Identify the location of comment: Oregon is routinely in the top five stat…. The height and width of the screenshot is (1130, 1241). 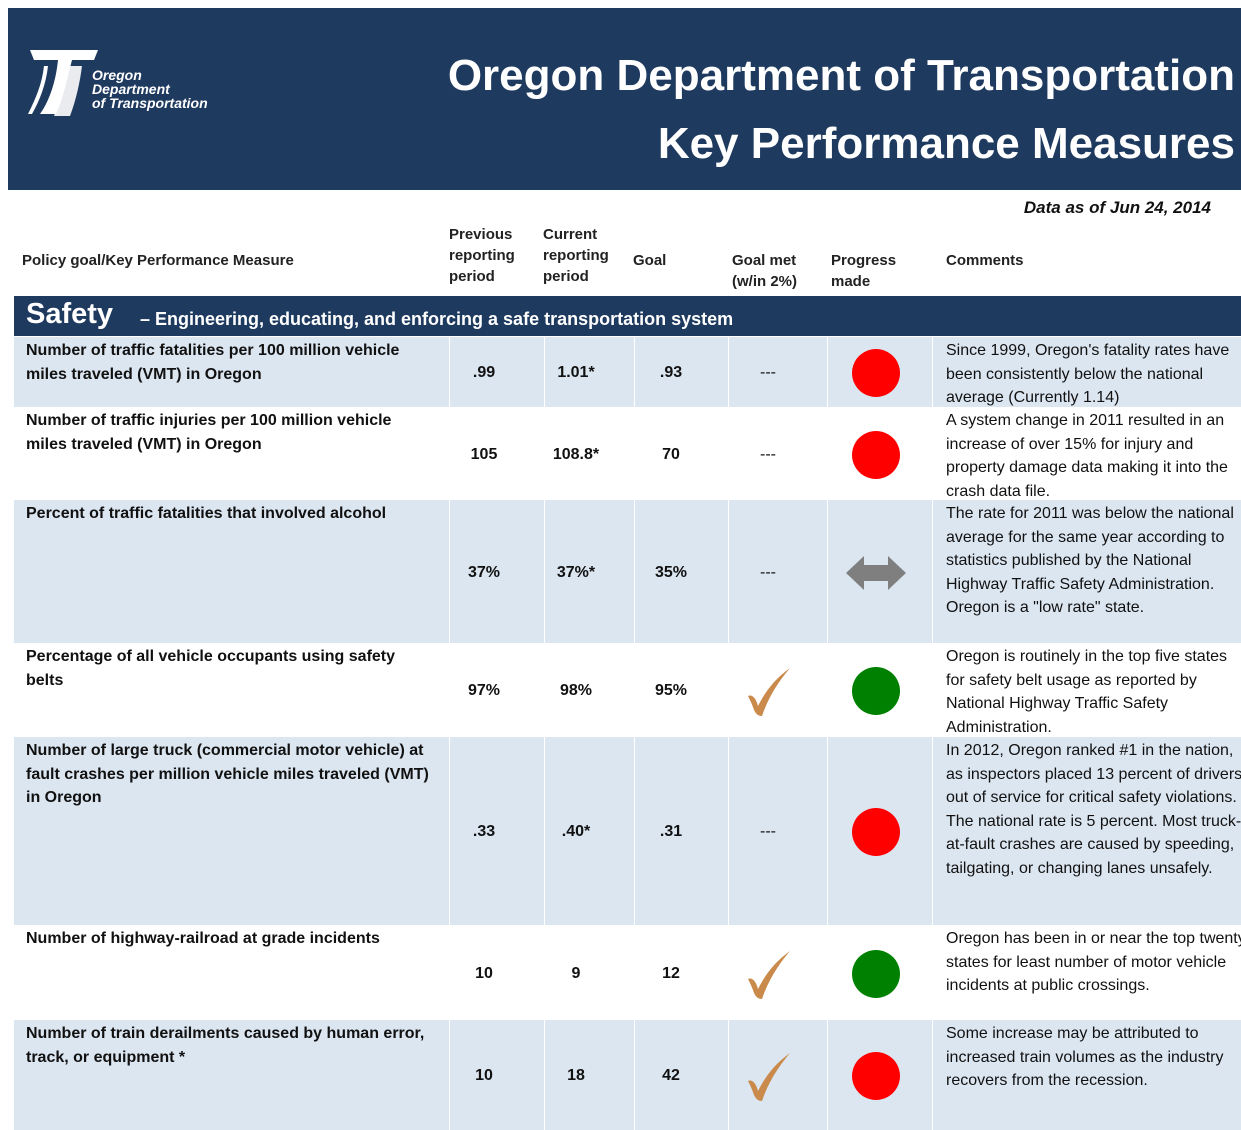
(1087, 692).